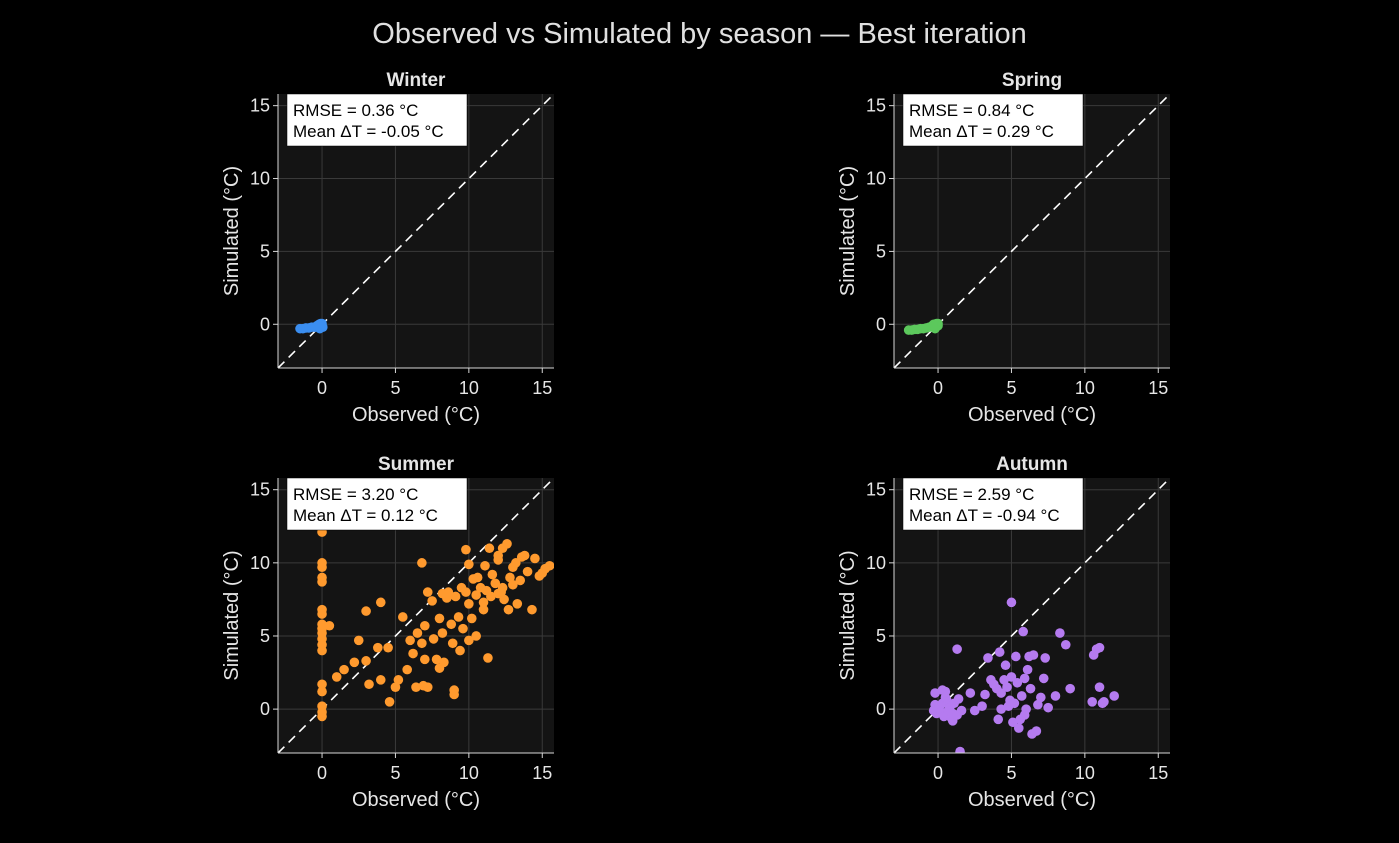 The image size is (1399, 843). I want to click on rmse-label: RMSE = 2.59 °C, so click(971, 494).